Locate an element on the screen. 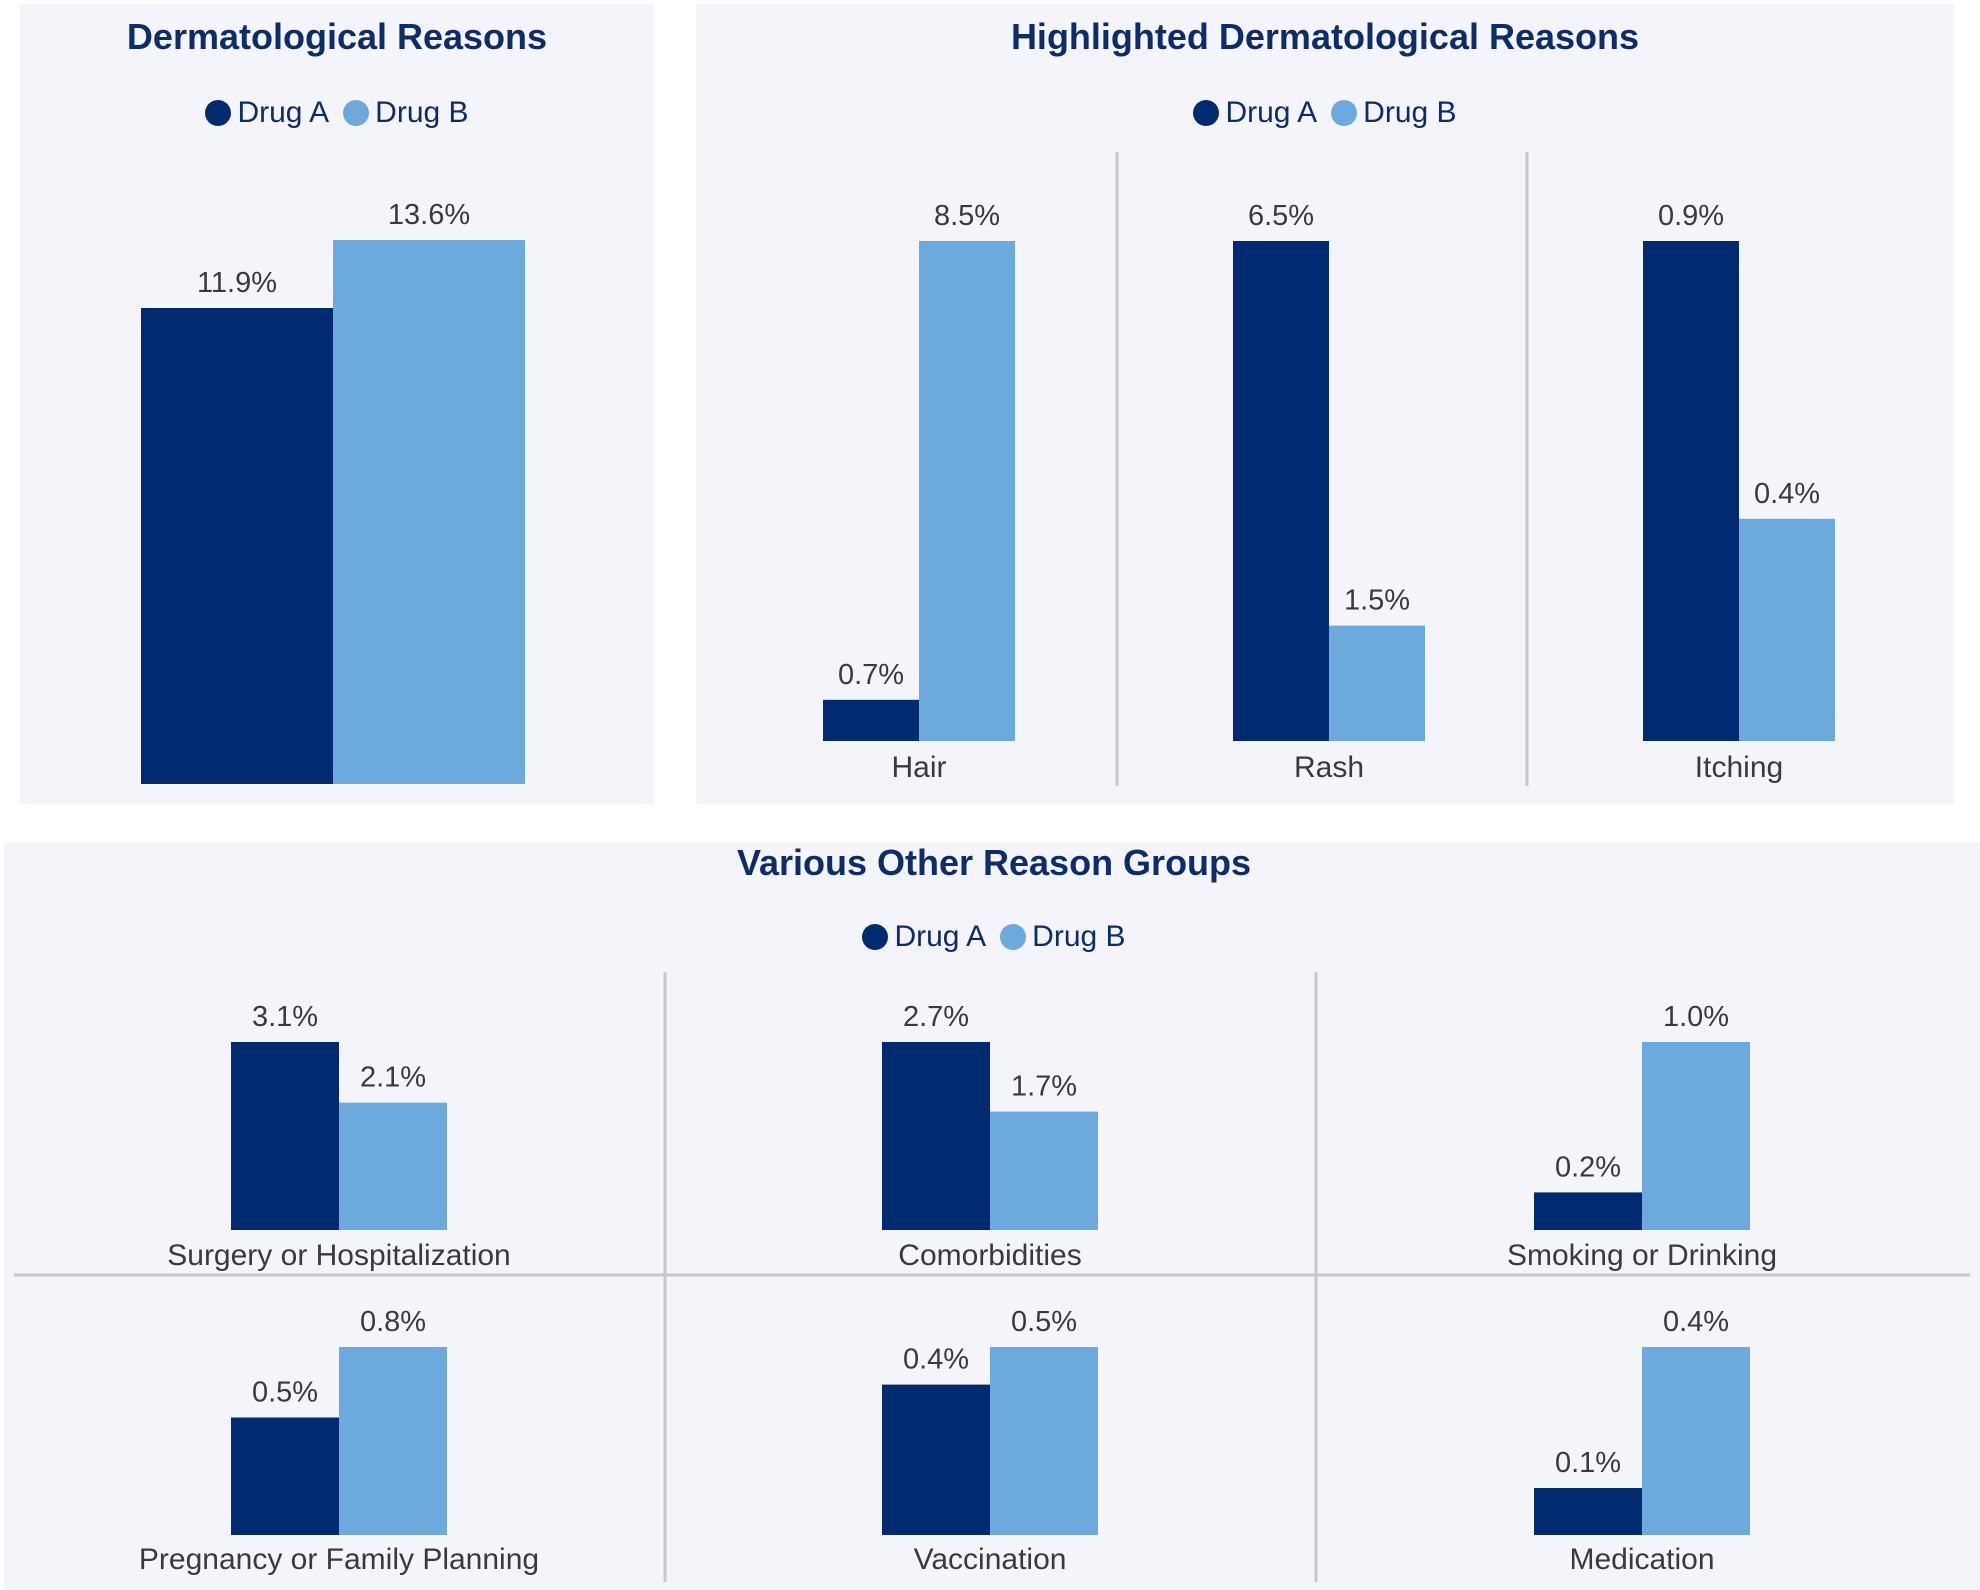  data-label-smoking-or-drinking-drug-b: 1.0% is located at coordinates (1696, 1017).